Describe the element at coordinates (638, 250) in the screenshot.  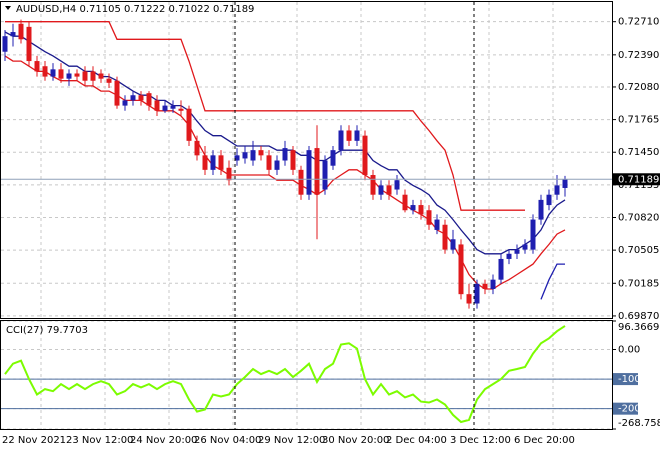
I see `y-tick-label: 0.70505` at that location.